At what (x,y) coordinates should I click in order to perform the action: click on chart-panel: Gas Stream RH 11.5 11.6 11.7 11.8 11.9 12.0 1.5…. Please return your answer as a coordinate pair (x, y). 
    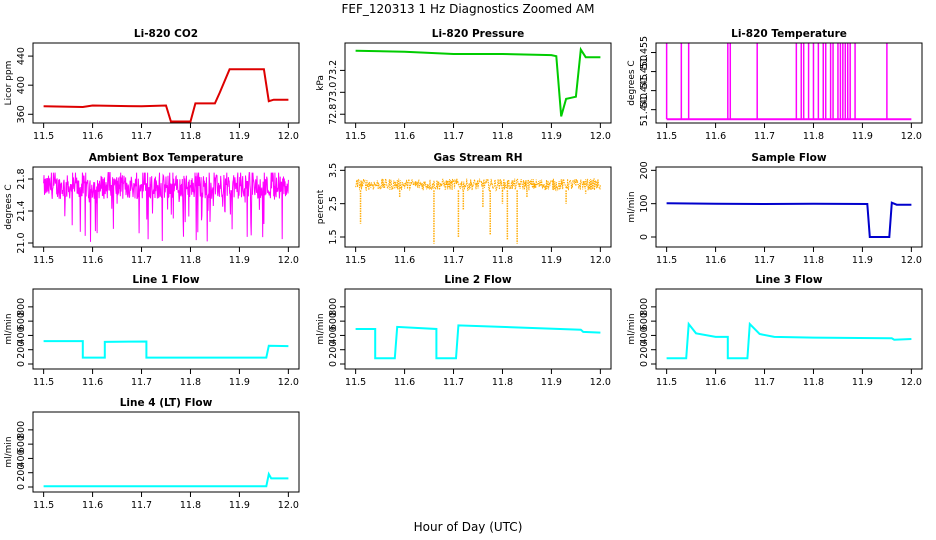
    Looking at the image, I should click on (464, 209).